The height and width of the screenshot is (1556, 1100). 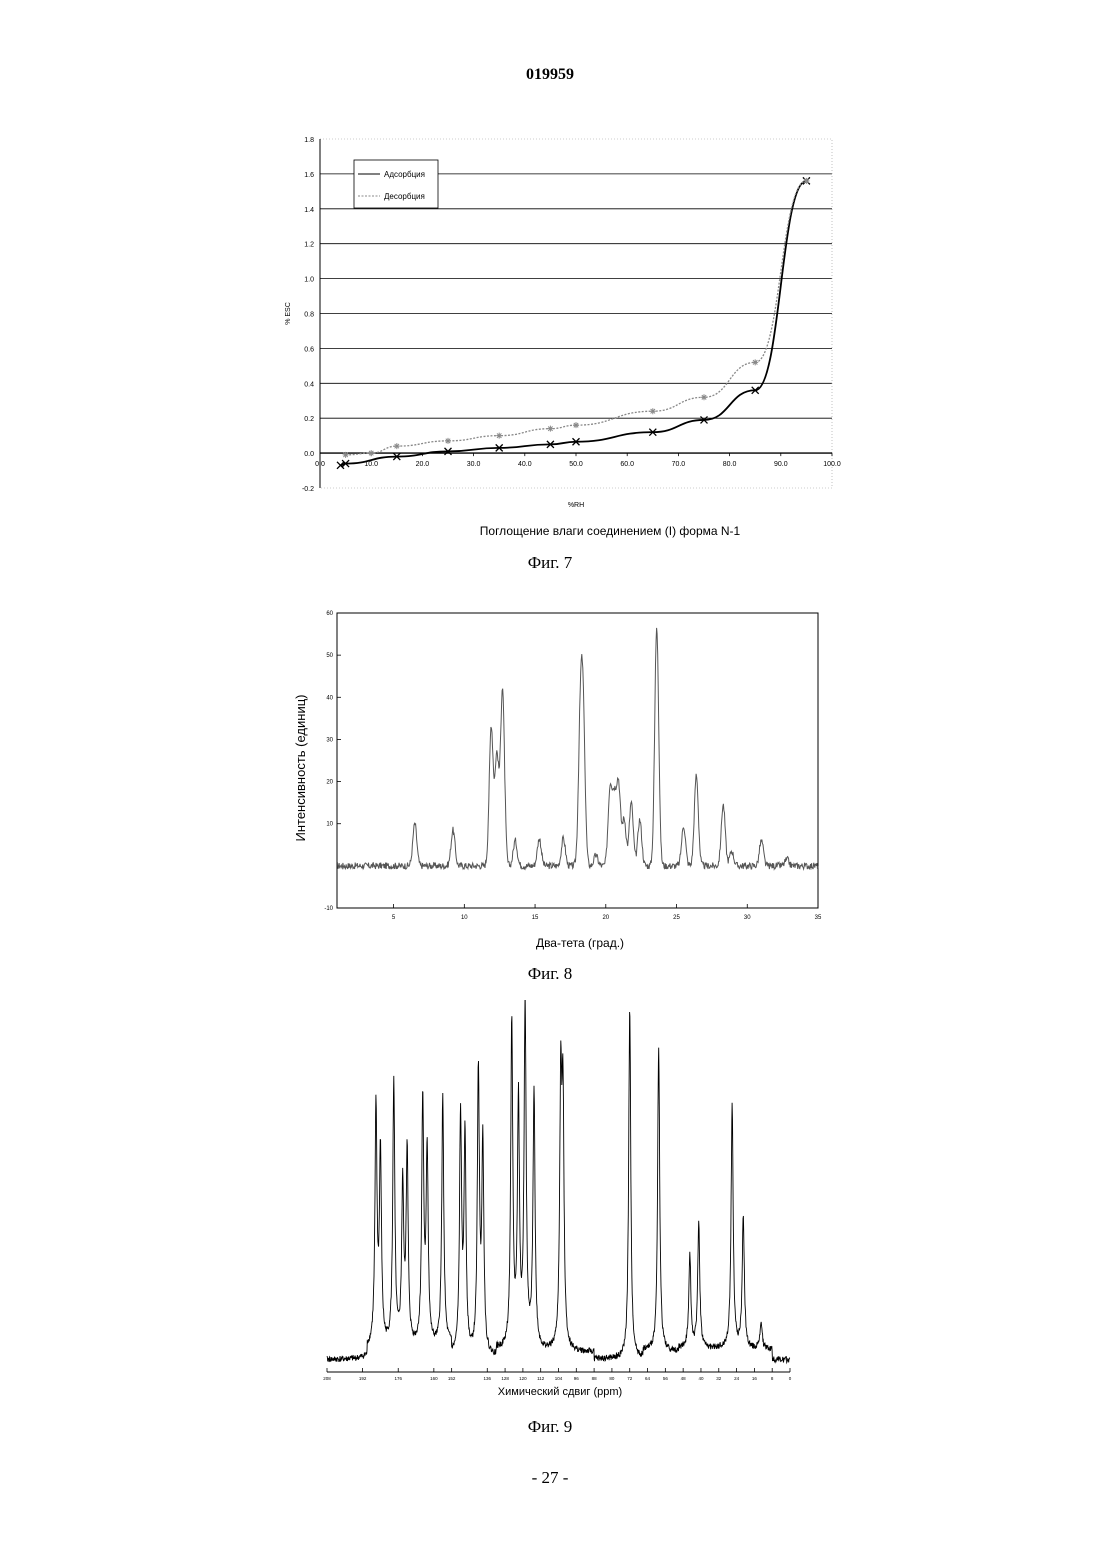 I want to click on x-tick-label: 208, so click(x=327, y=1378).